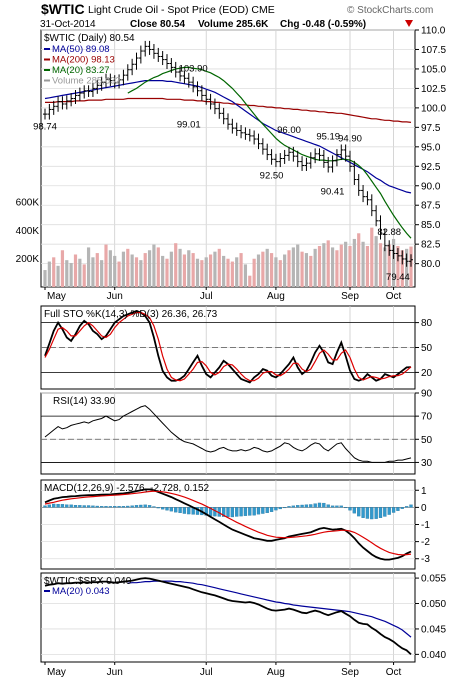  I want to click on y-tick-label: 100.0, so click(433, 108).